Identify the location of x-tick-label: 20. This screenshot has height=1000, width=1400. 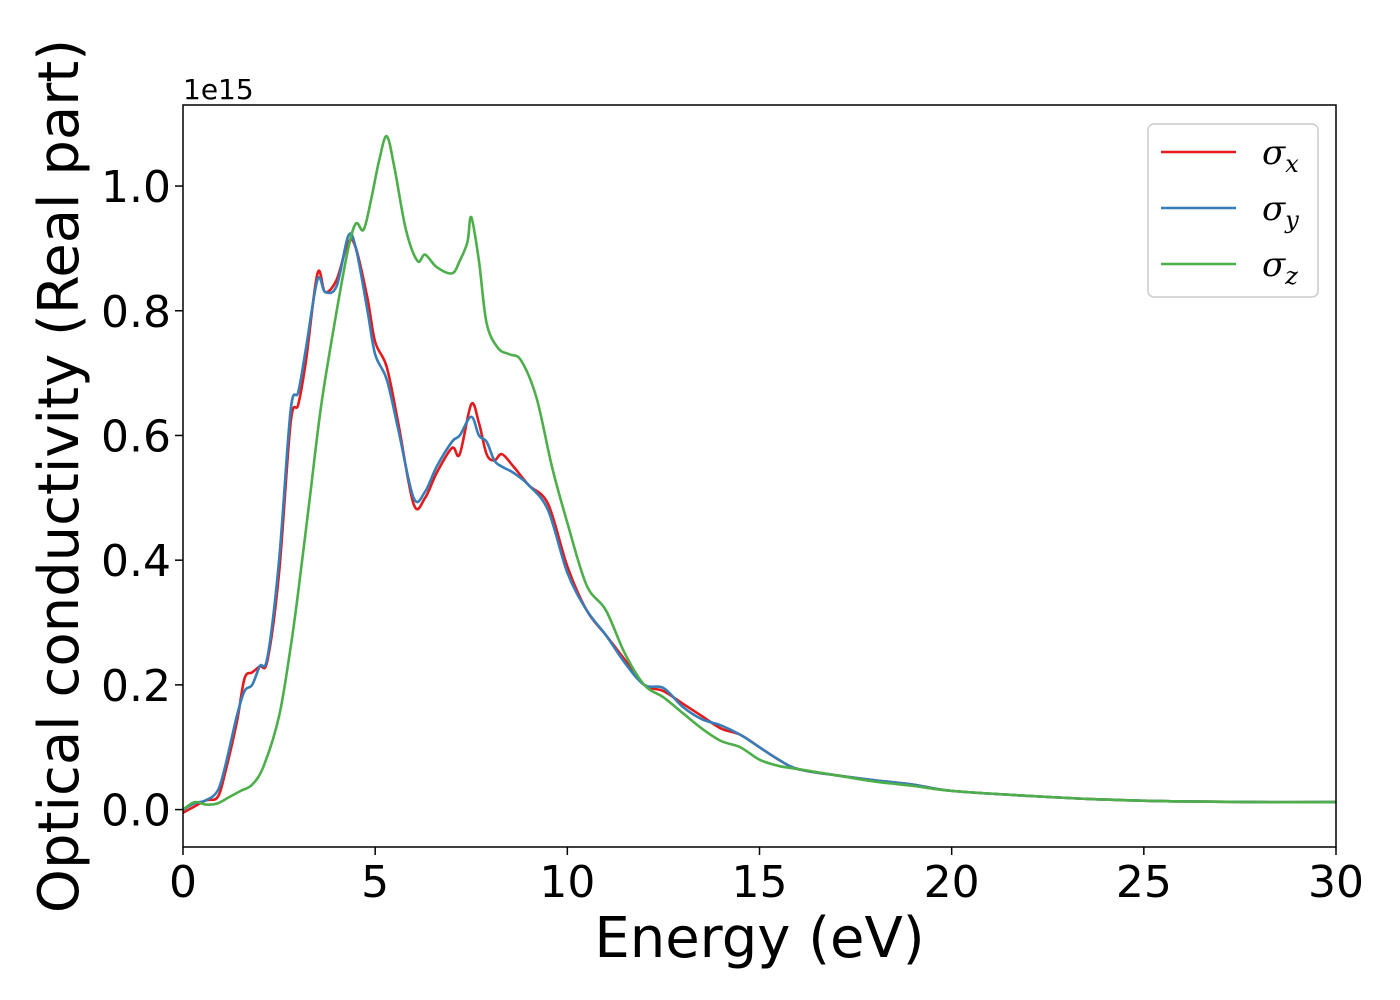
(952, 882).